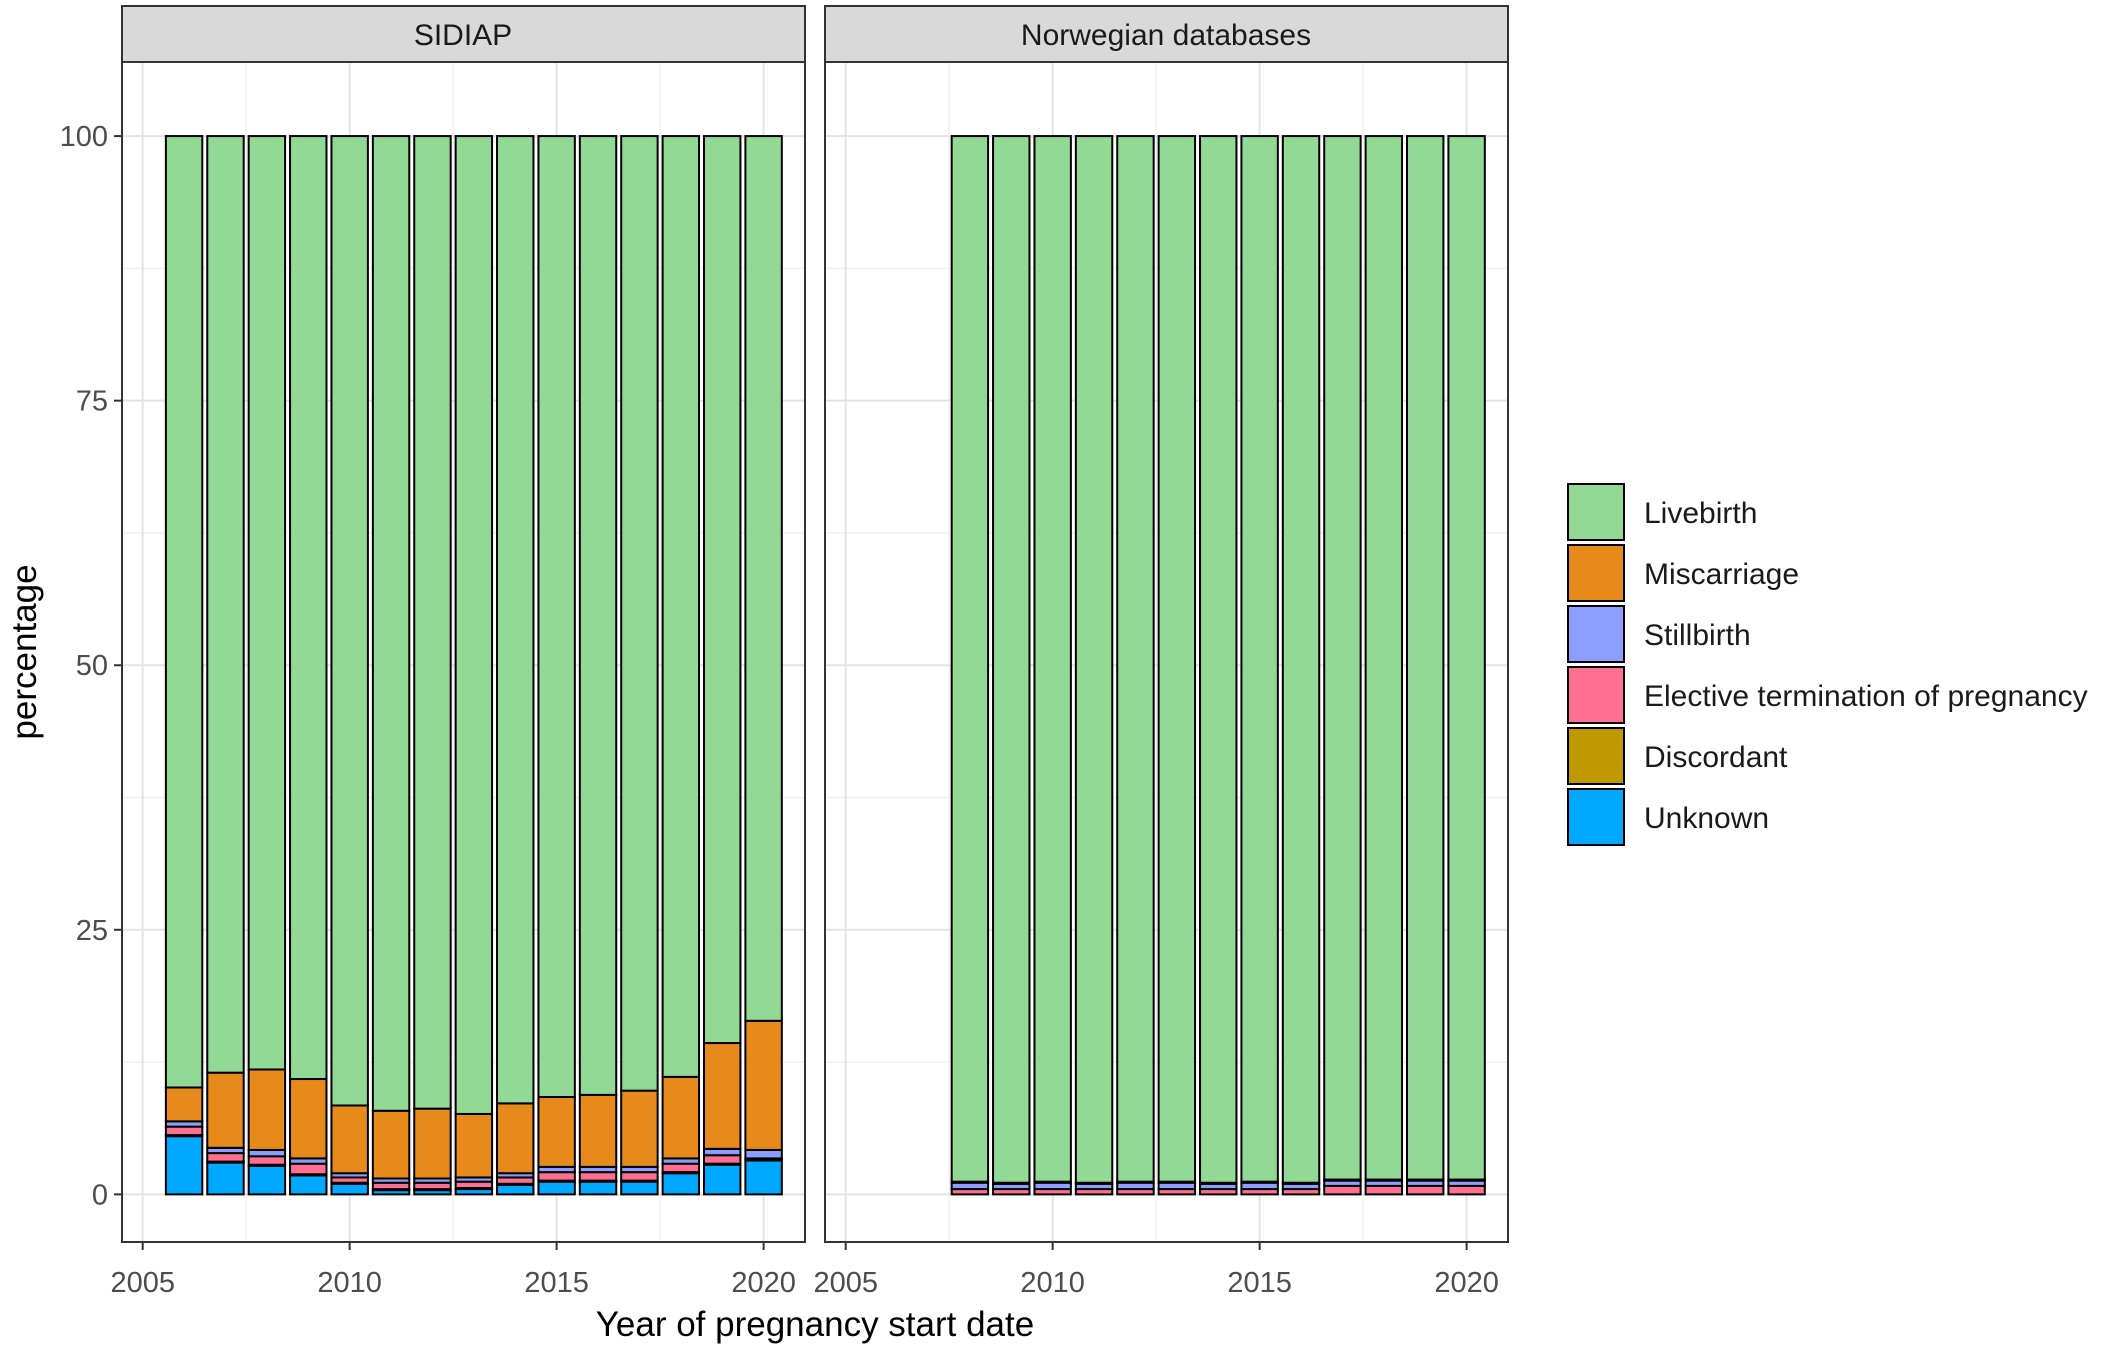 The height and width of the screenshot is (1347, 2128). I want to click on strip-label-norwegian: Norwegian databases, so click(1166, 35).